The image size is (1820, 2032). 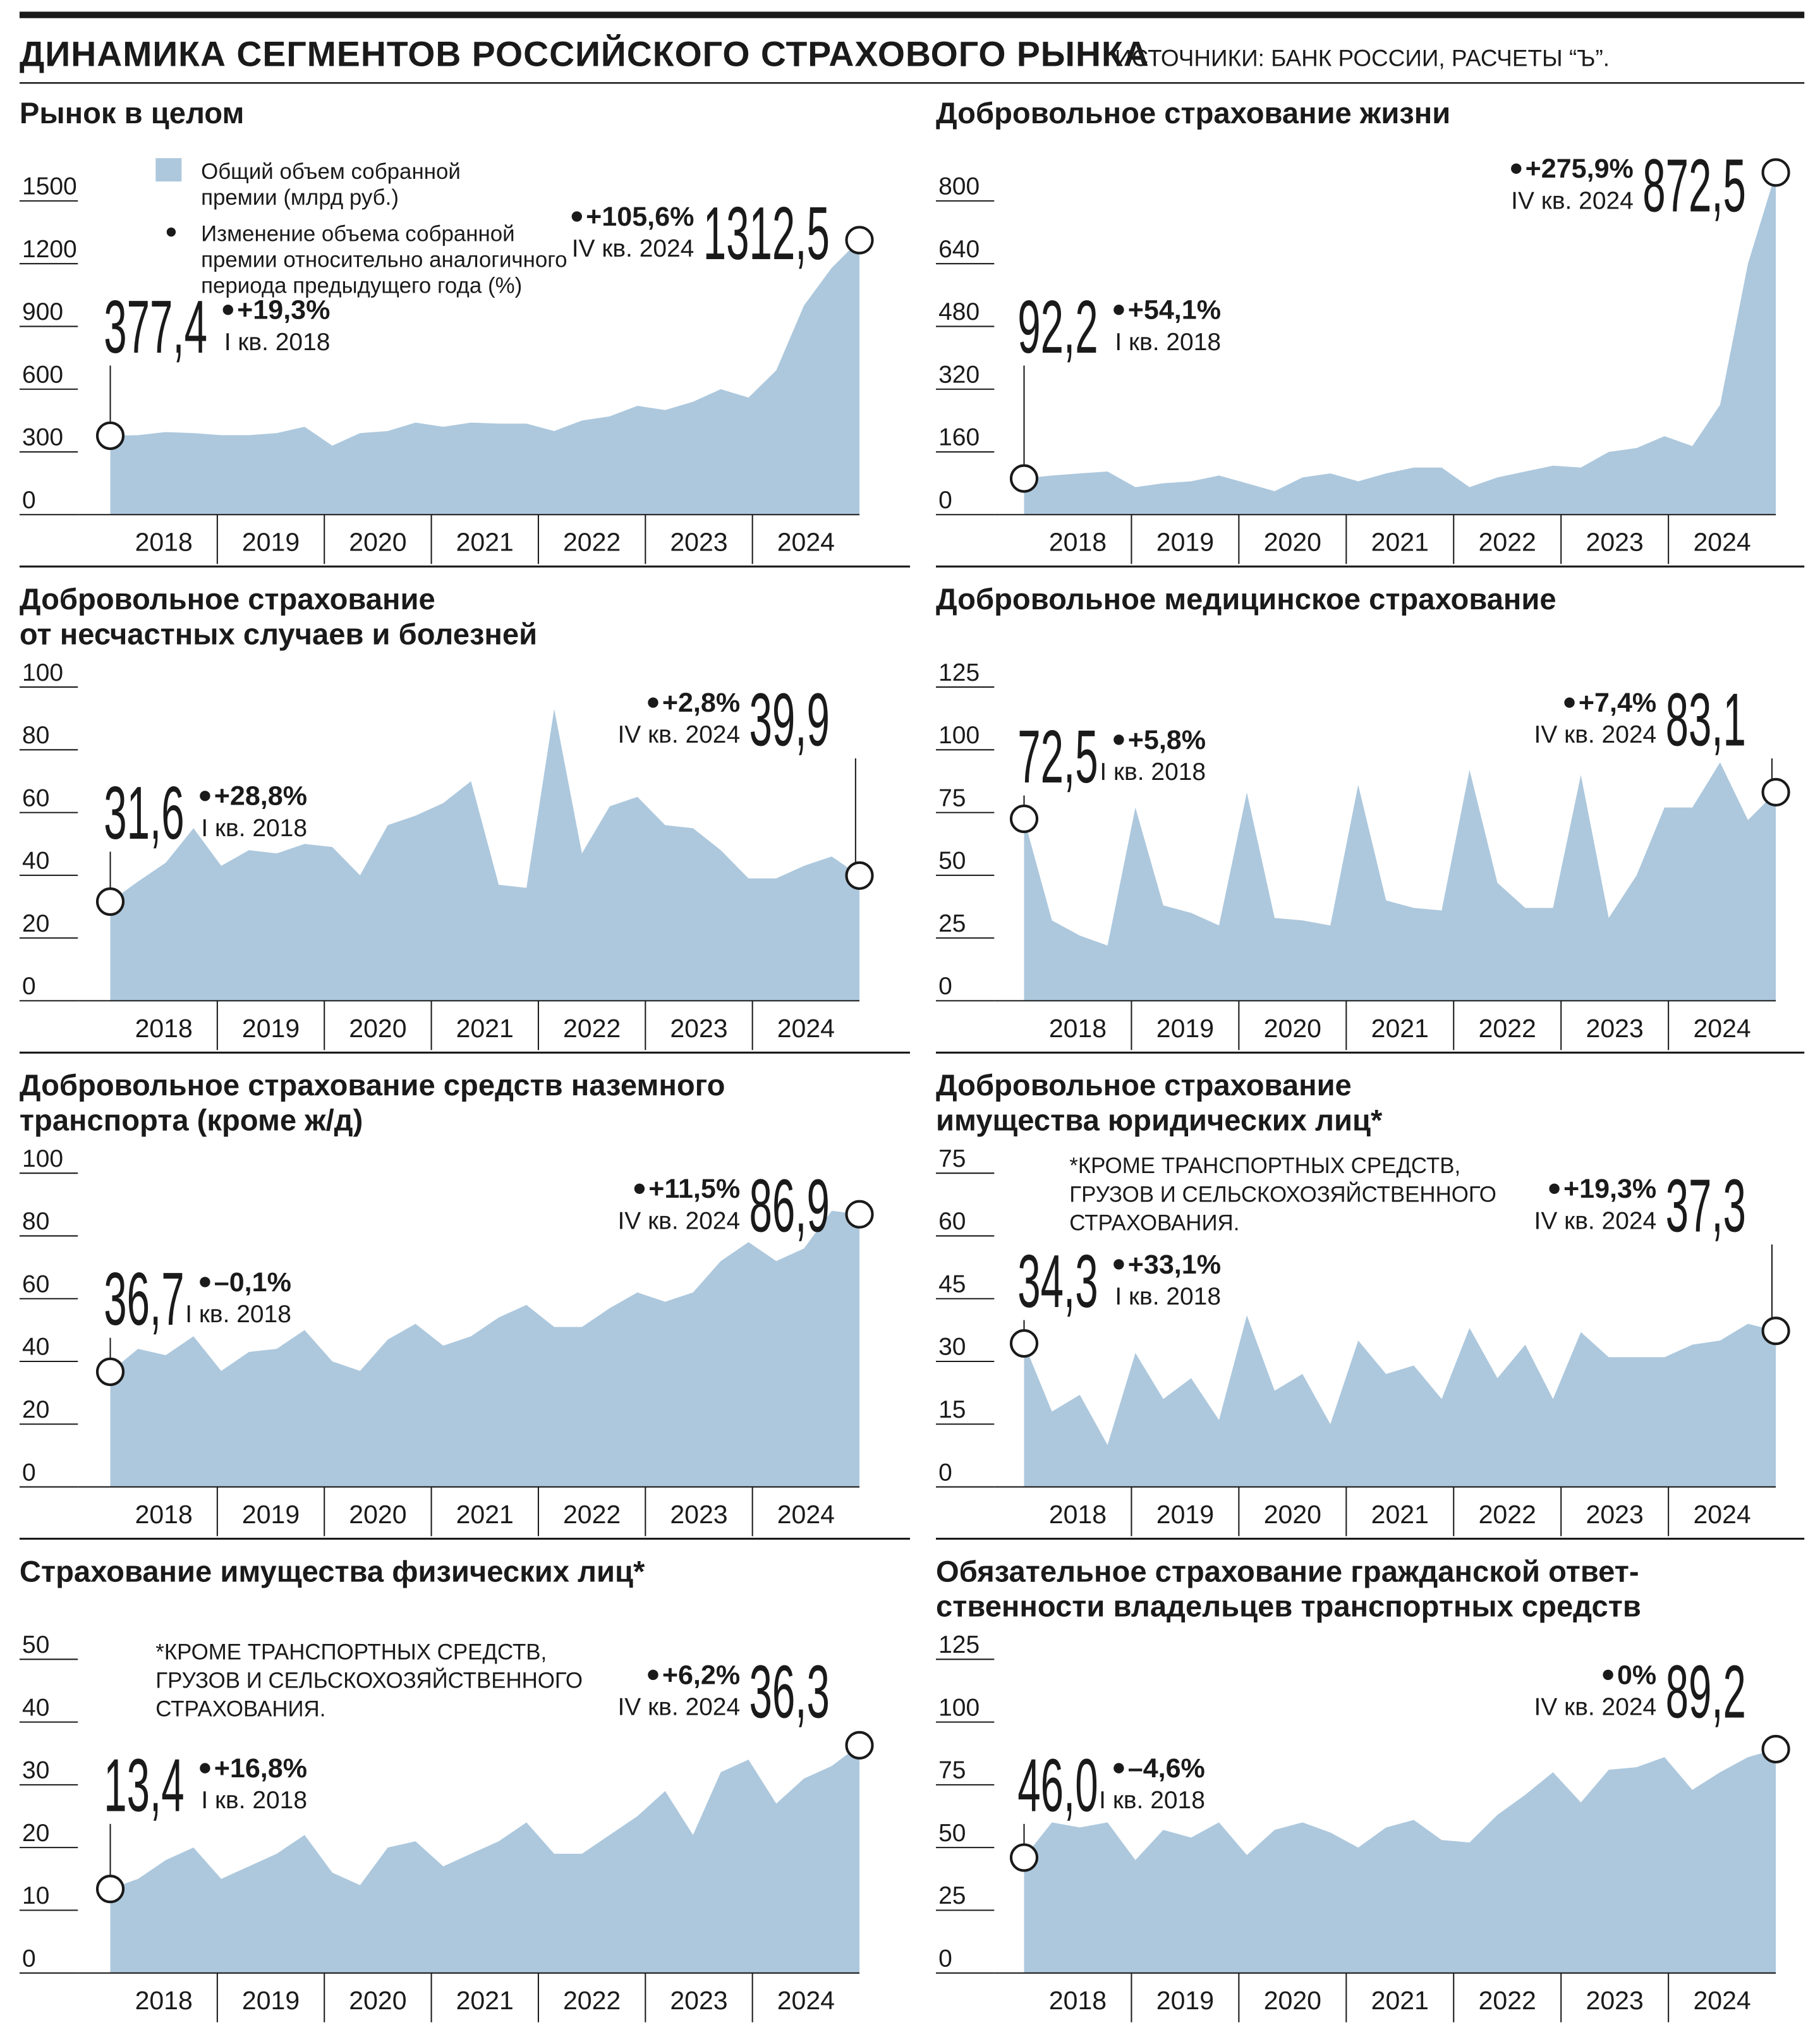 What do you see at coordinates (1580, 169) in the screenshot?
I see `change-label: +275,9%` at bounding box center [1580, 169].